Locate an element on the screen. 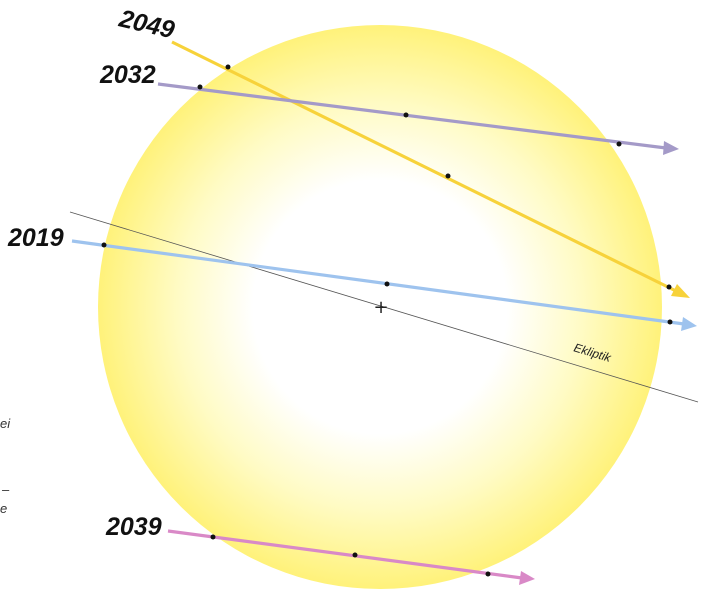 The image size is (703, 591). margin-fragment: – is located at coordinates (5, 489).